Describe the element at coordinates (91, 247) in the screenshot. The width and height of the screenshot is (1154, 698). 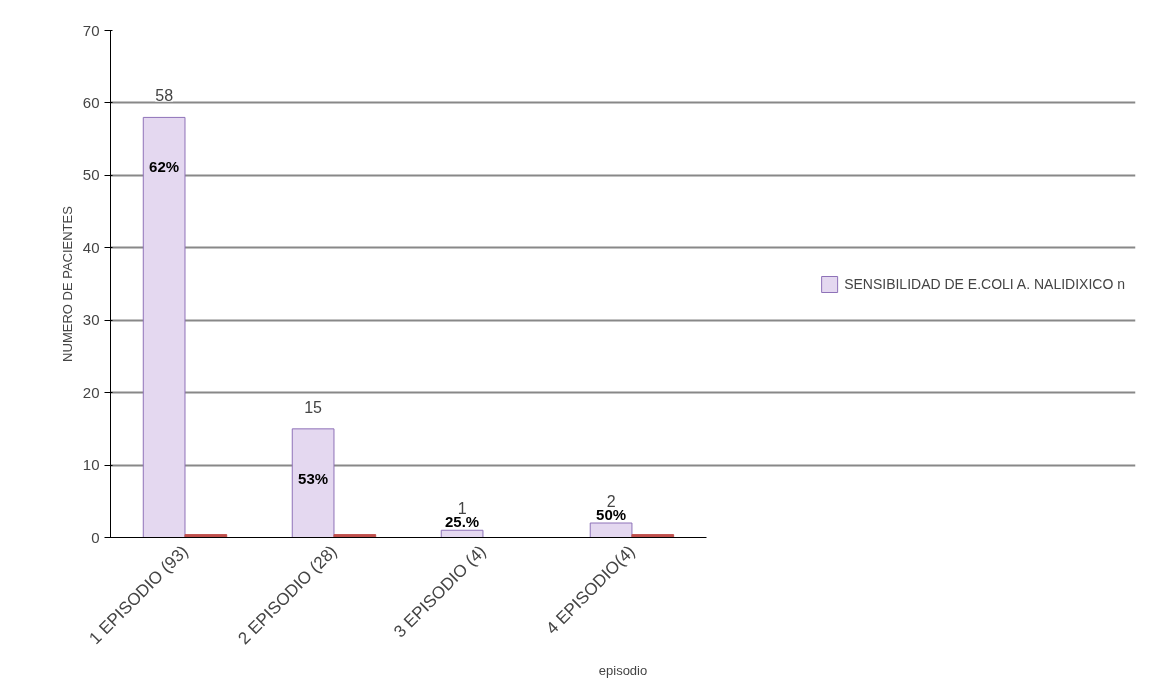
I see `y-tick-label: 40` at that location.